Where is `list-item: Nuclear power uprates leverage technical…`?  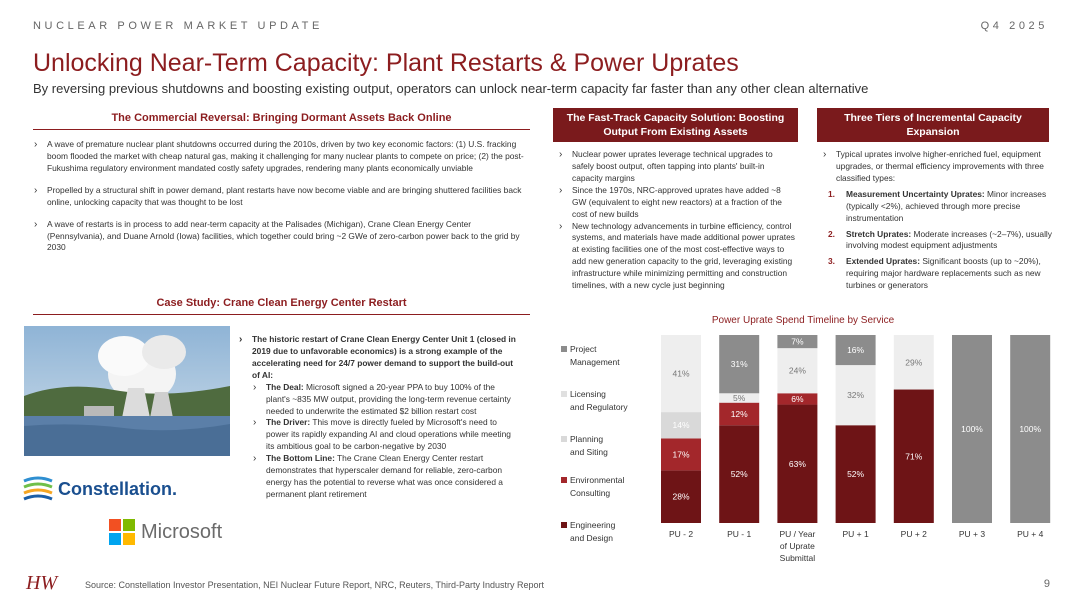 list-item: Nuclear power uprates leverage technical… is located at coordinates (677, 166).